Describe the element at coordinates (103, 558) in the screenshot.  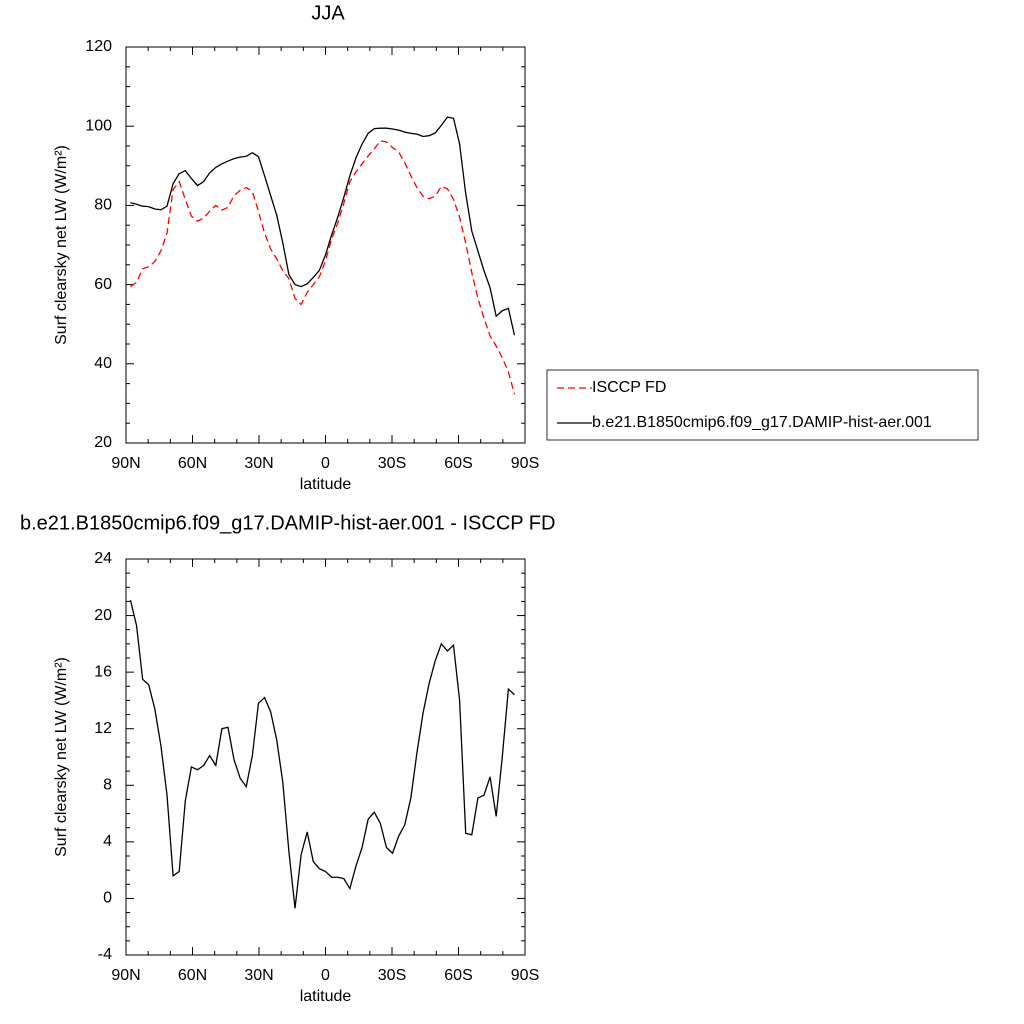
I see `y-tick-label: 24` at that location.